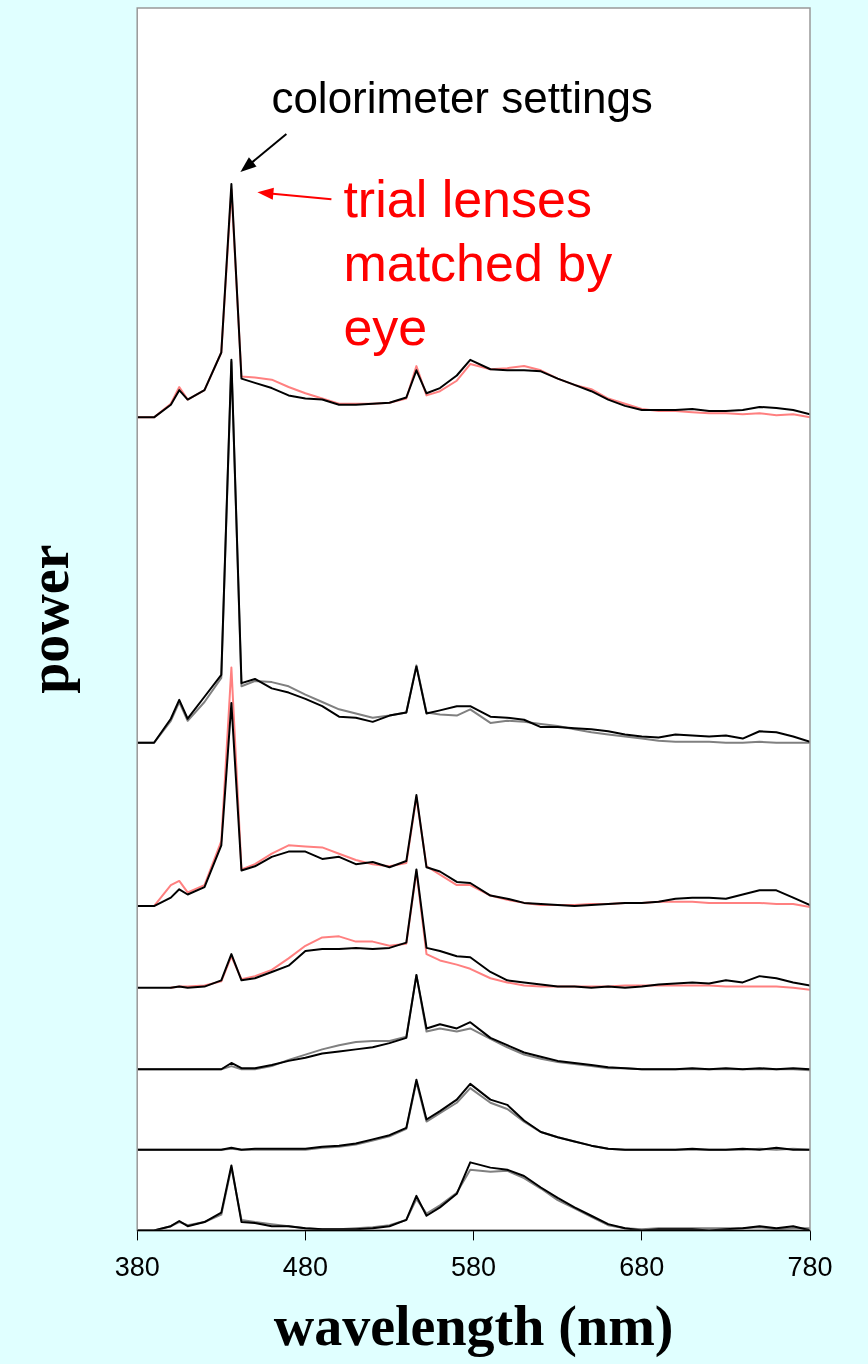 This screenshot has height=1364, width=868. What do you see at coordinates (810, 1267) in the screenshot?
I see `x-tick-label: 780` at bounding box center [810, 1267].